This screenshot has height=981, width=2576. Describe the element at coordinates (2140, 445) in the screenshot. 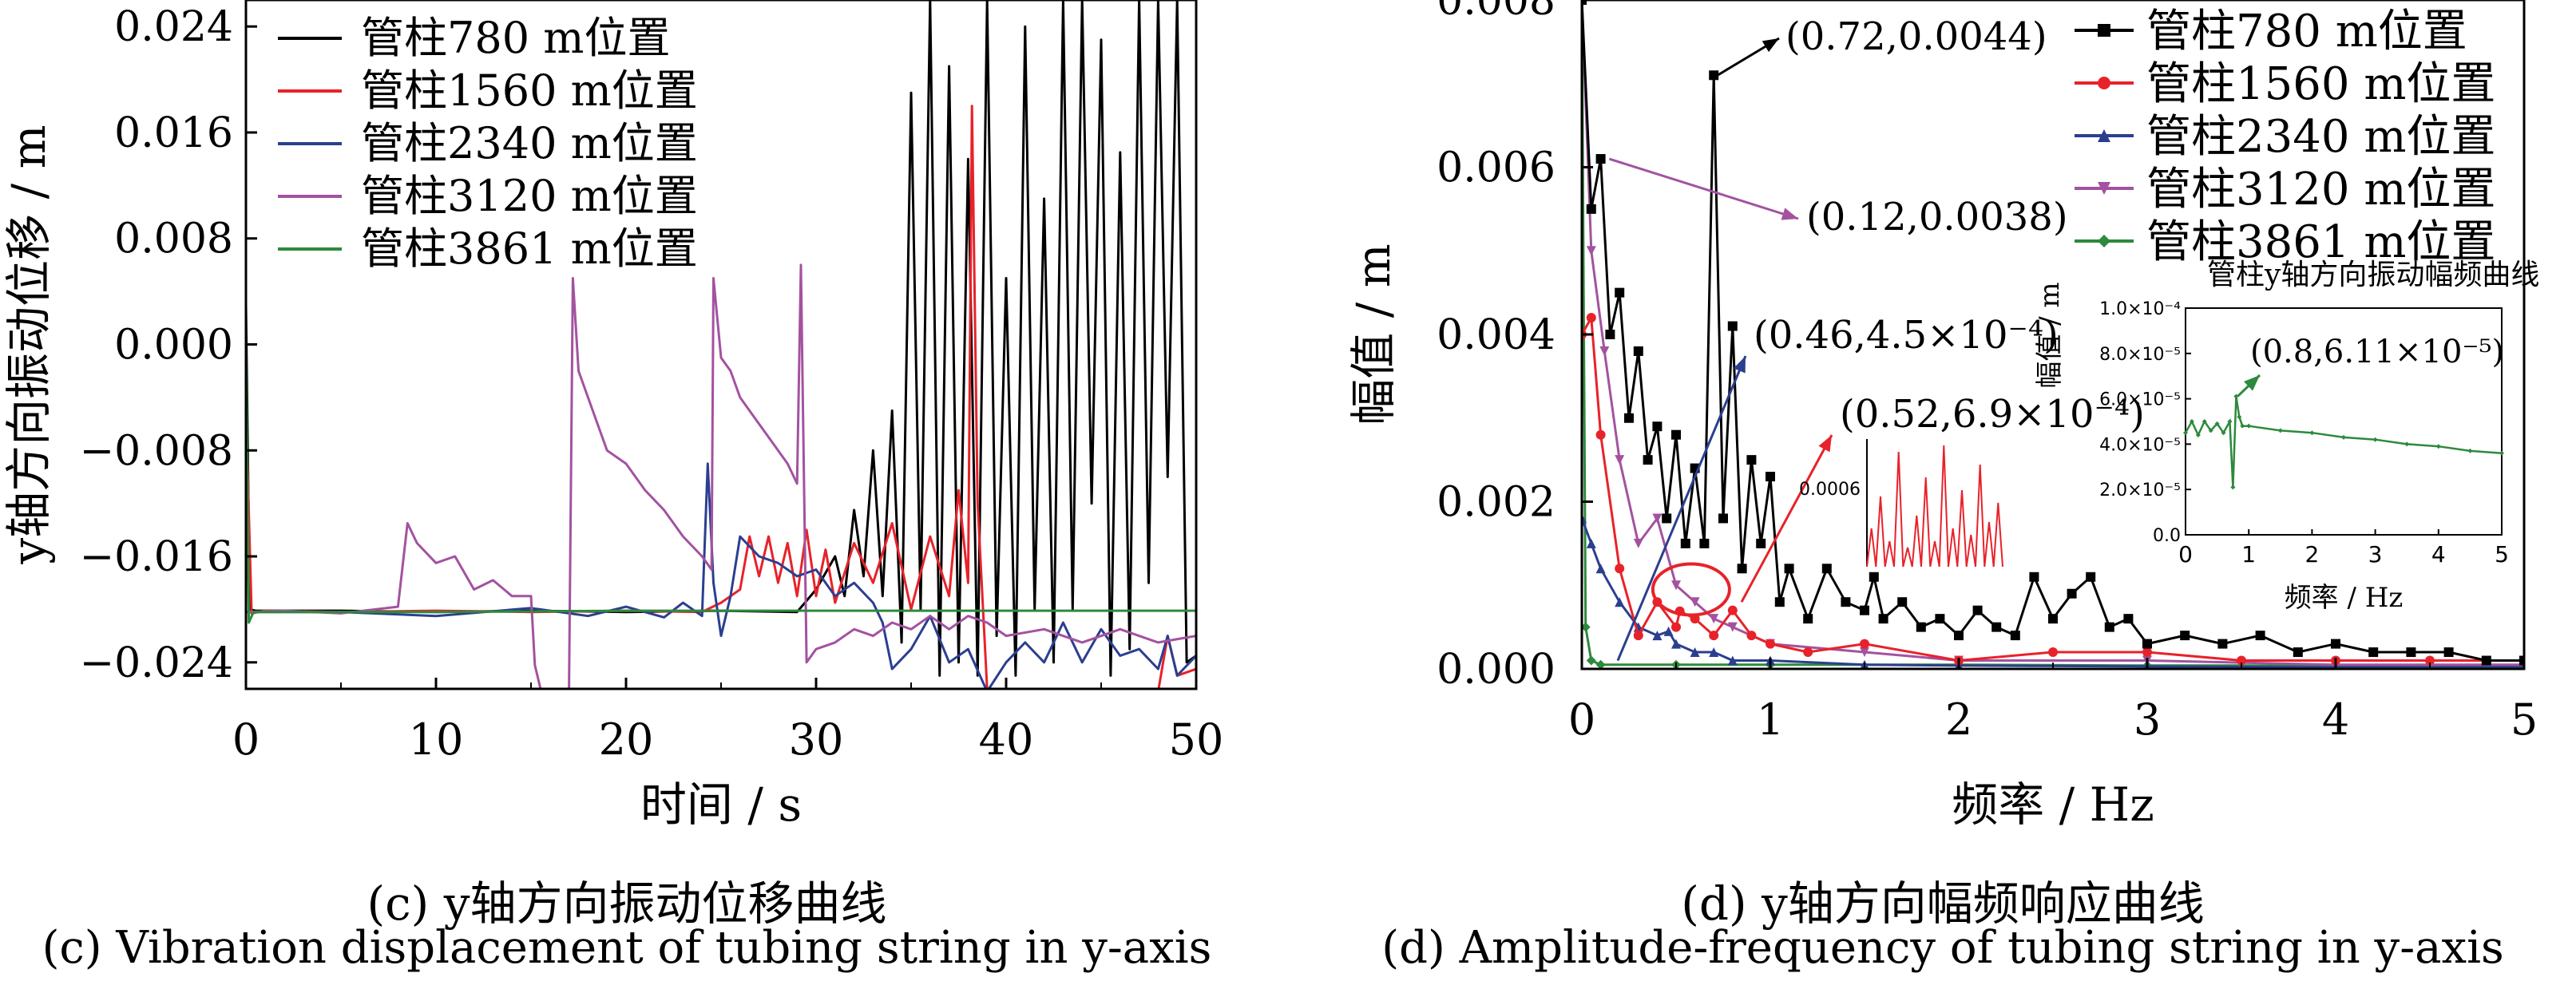

I see `inset-y-tick-label: 4.0×10⁻⁵` at that location.